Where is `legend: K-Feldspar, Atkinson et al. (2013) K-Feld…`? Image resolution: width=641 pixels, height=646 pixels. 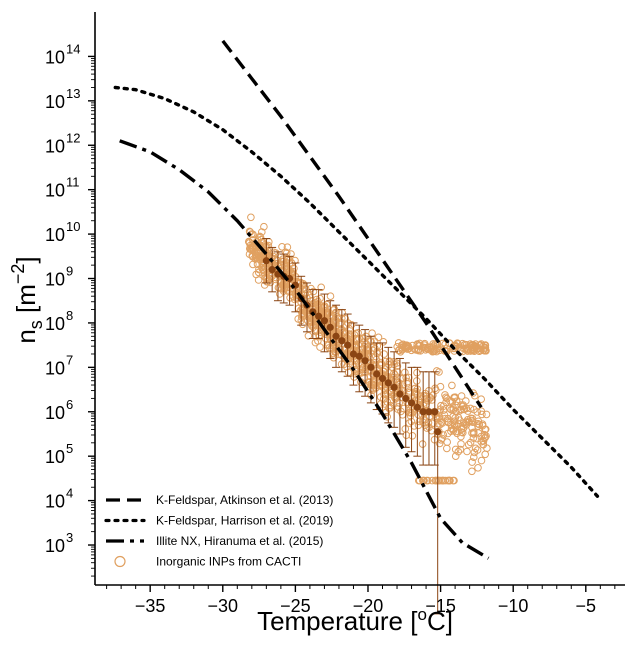
legend: K-Feldspar, Atkinson et al. (2013) K-Feld… is located at coordinates (218, 531).